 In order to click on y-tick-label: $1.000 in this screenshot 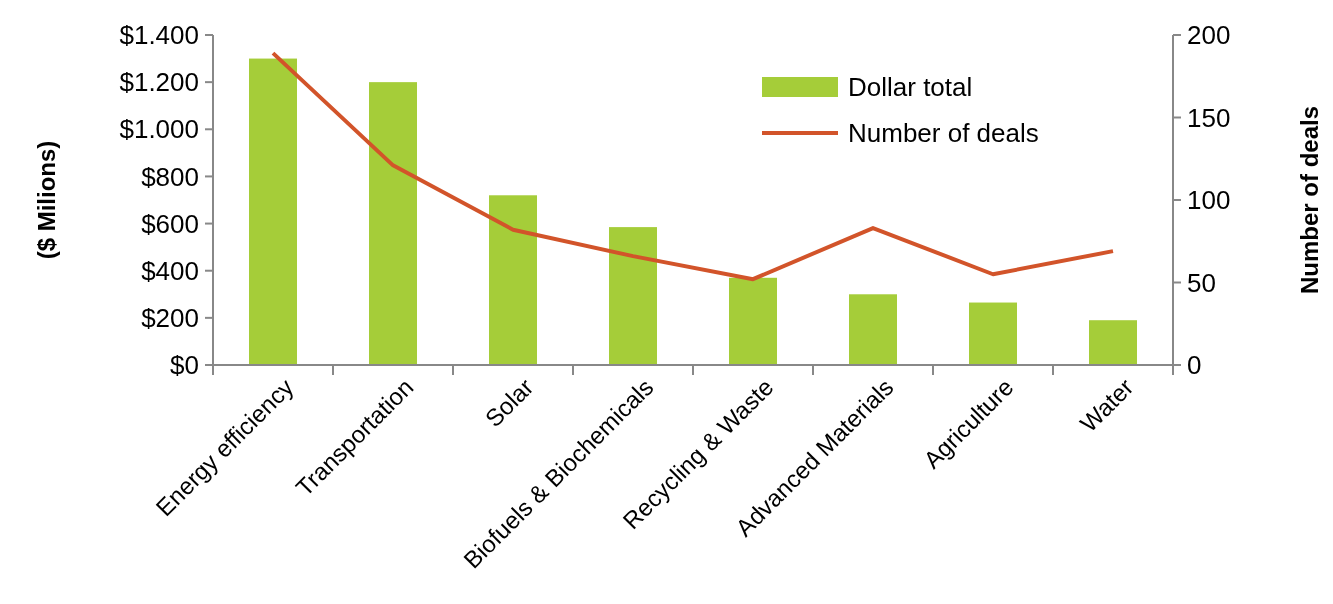, I will do `click(159, 129)`.